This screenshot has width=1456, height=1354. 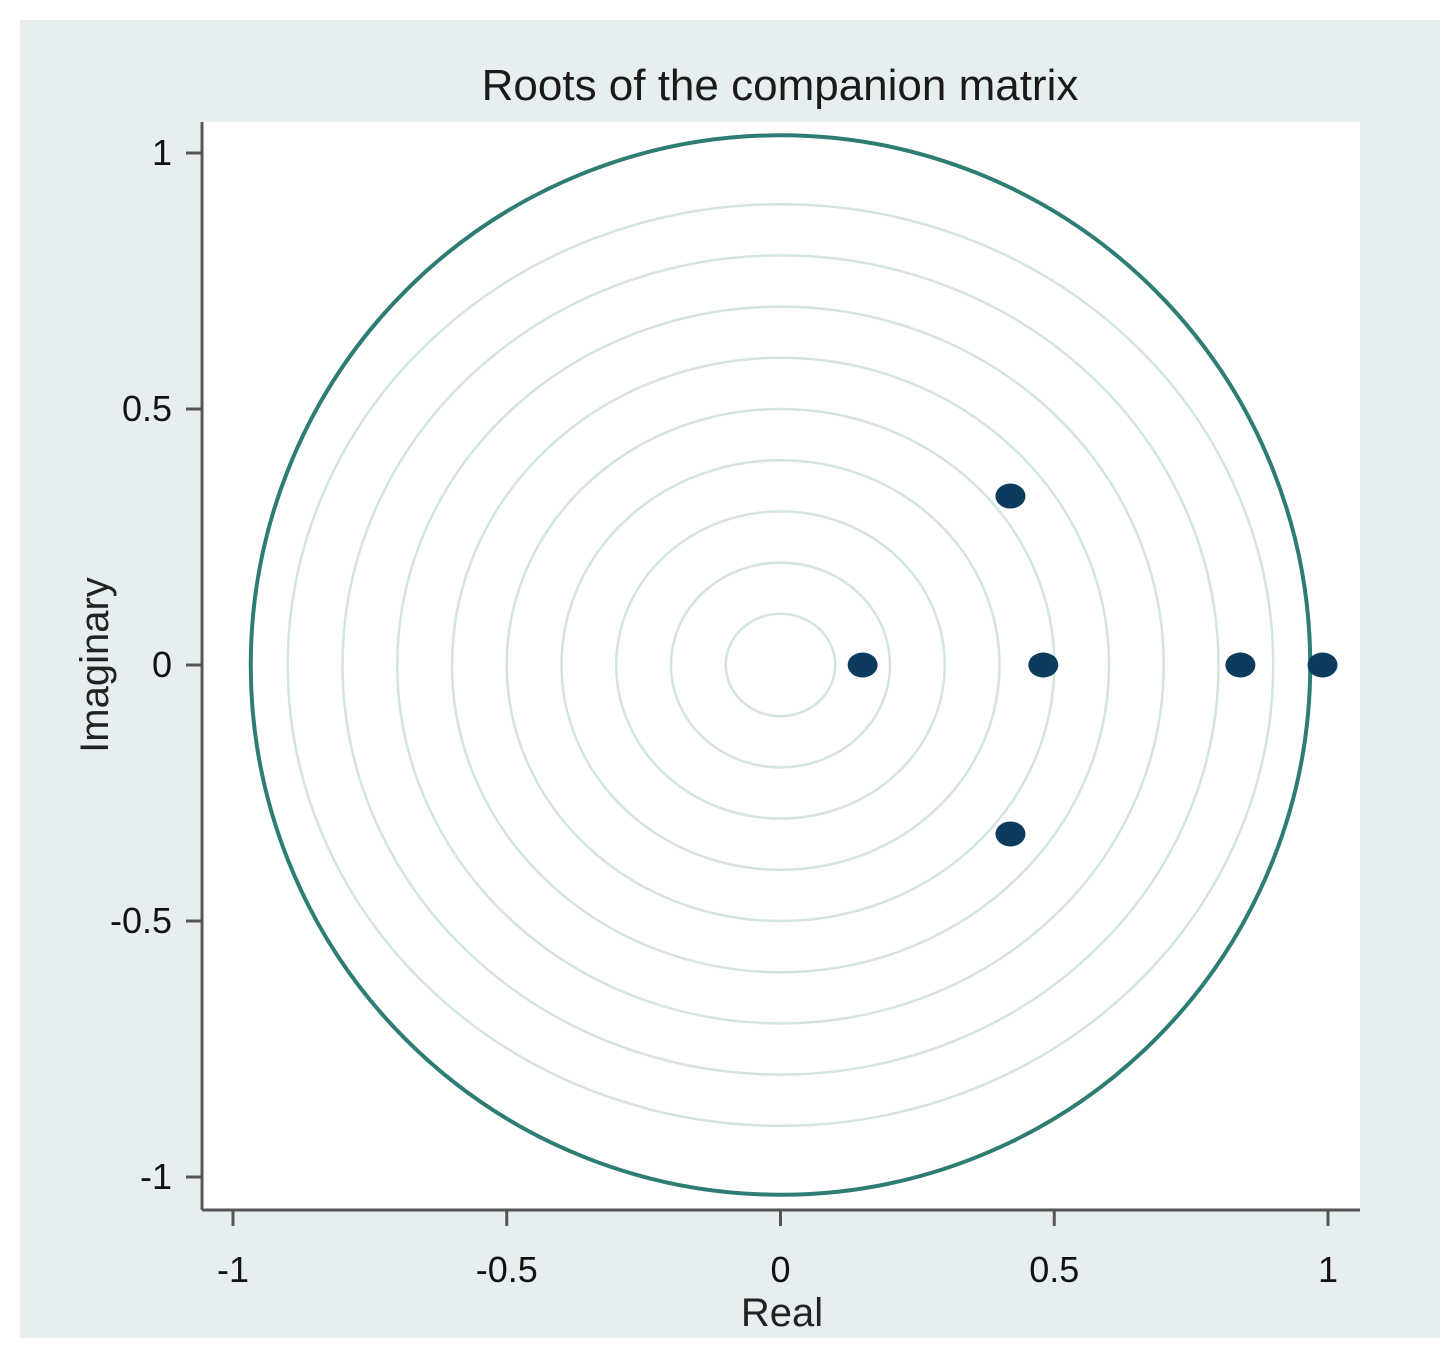 What do you see at coordinates (1328, 1269) in the screenshot?
I see `x-tick-label: 1` at bounding box center [1328, 1269].